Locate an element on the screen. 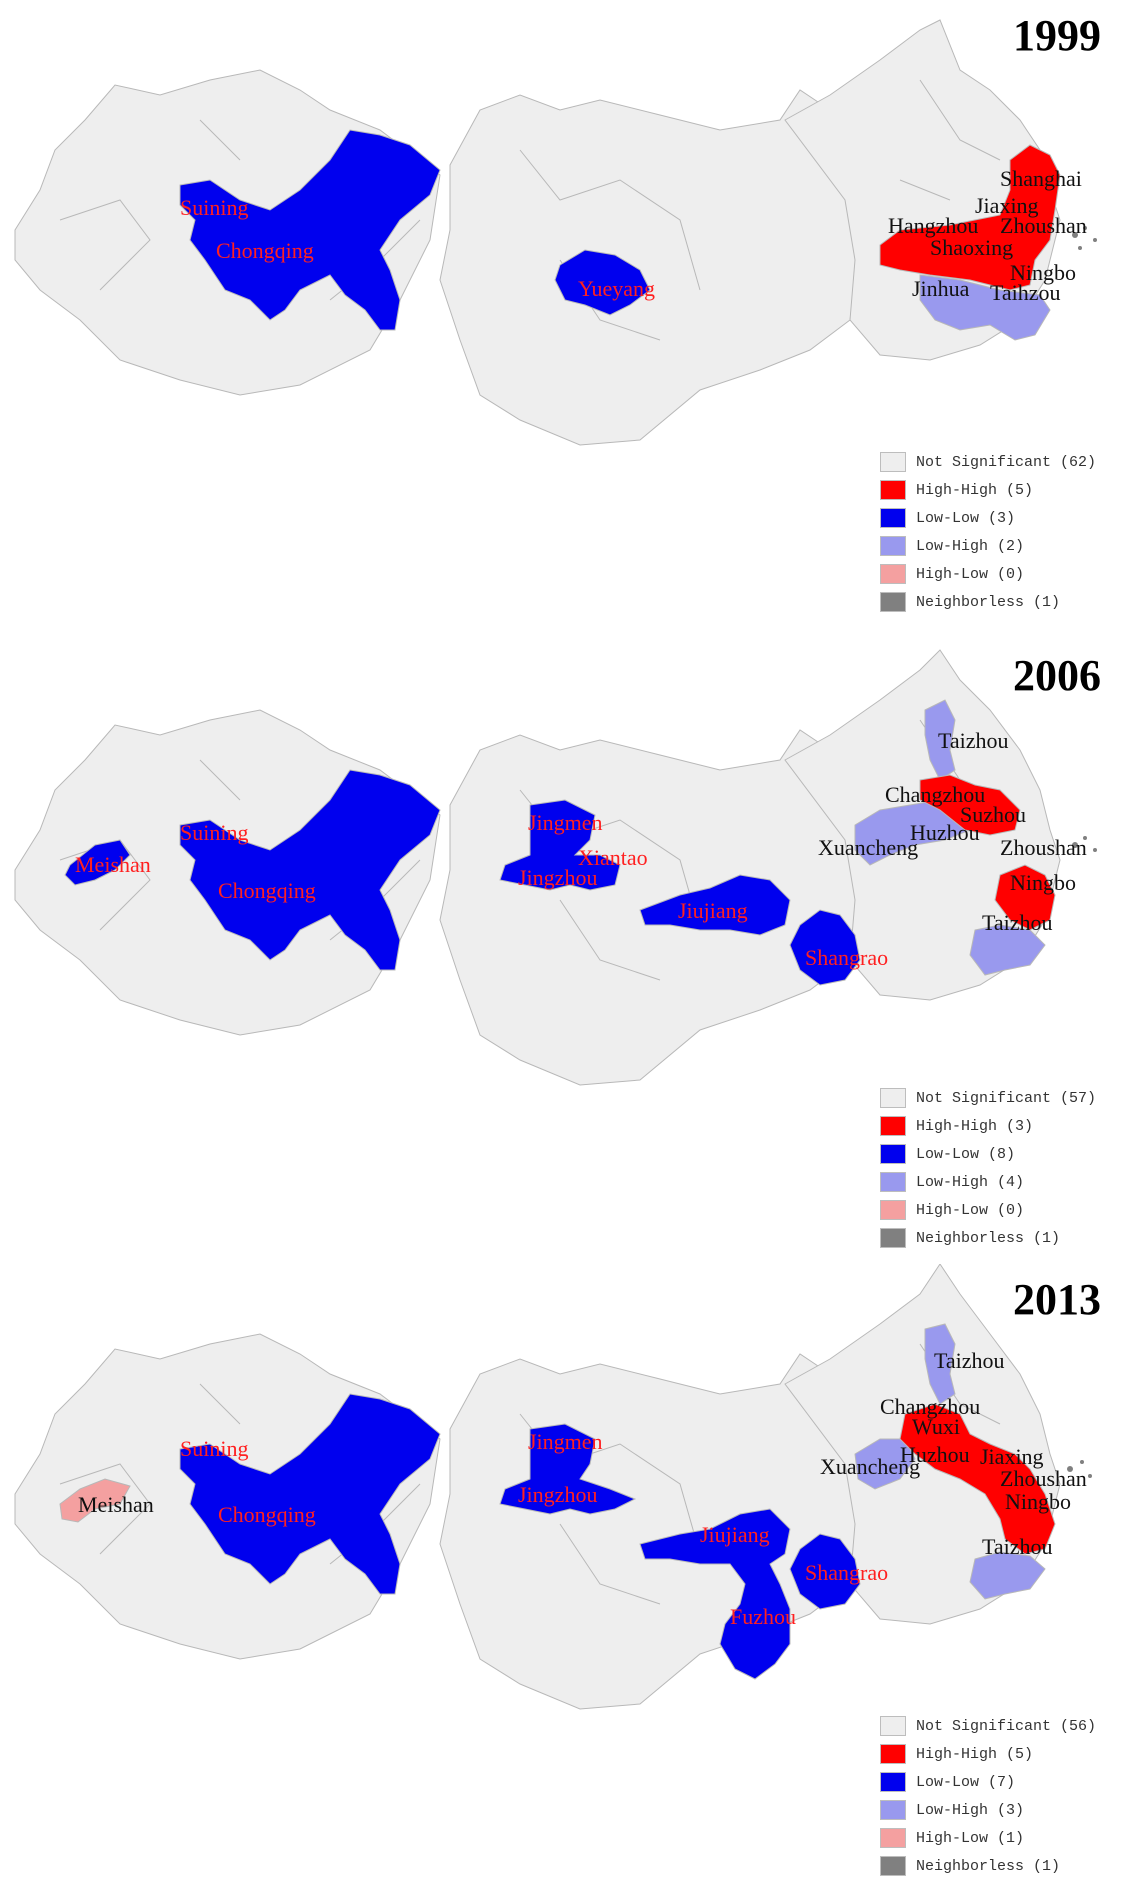  legend-item: Not Significant (56) is located at coordinates (995, 1726).